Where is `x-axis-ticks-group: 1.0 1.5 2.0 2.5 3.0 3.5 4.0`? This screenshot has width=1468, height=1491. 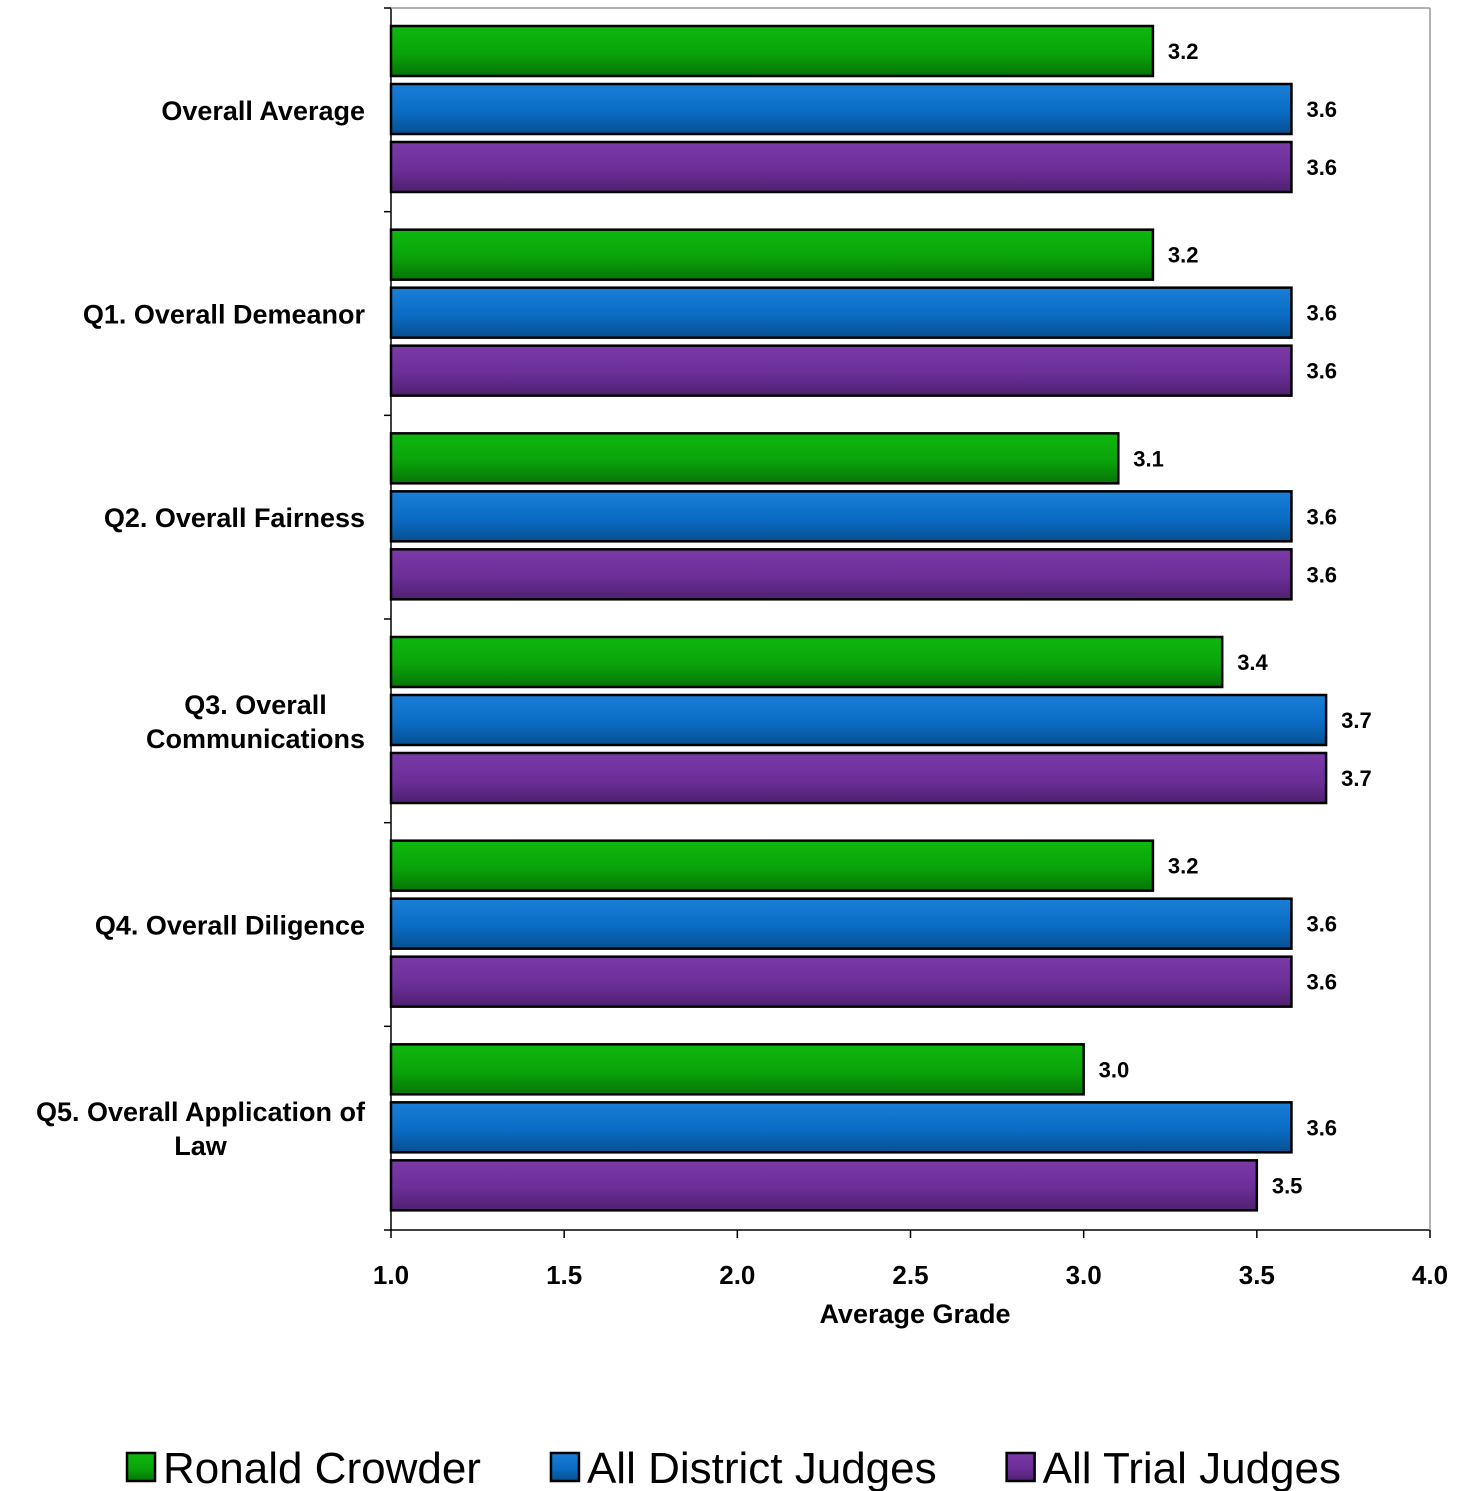 x-axis-ticks-group: 1.0 1.5 2.0 2.5 3.0 3.5 4.0 is located at coordinates (910, 1260).